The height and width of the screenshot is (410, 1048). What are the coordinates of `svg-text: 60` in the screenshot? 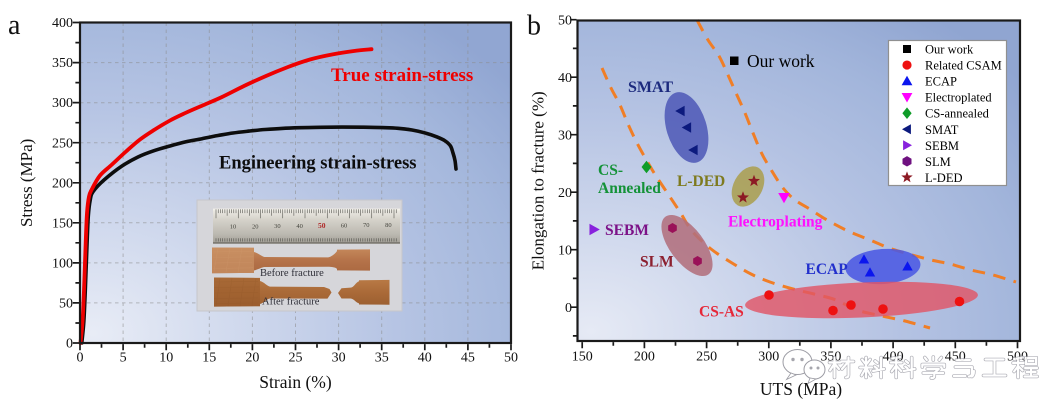 It's located at (344, 226).